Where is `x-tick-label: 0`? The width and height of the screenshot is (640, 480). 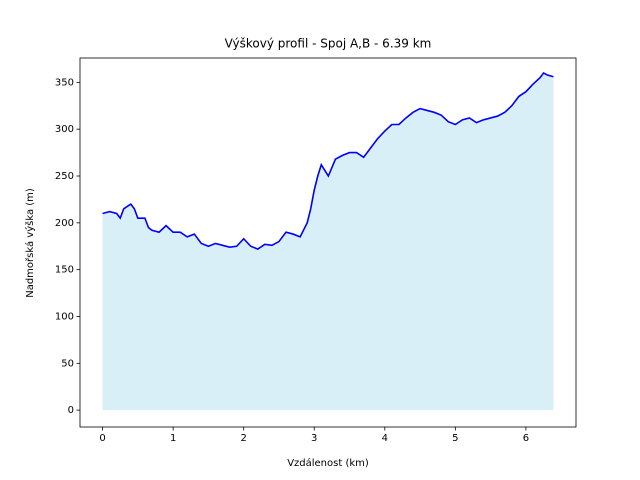 x-tick-label: 0 is located at coordinates (102, 438).